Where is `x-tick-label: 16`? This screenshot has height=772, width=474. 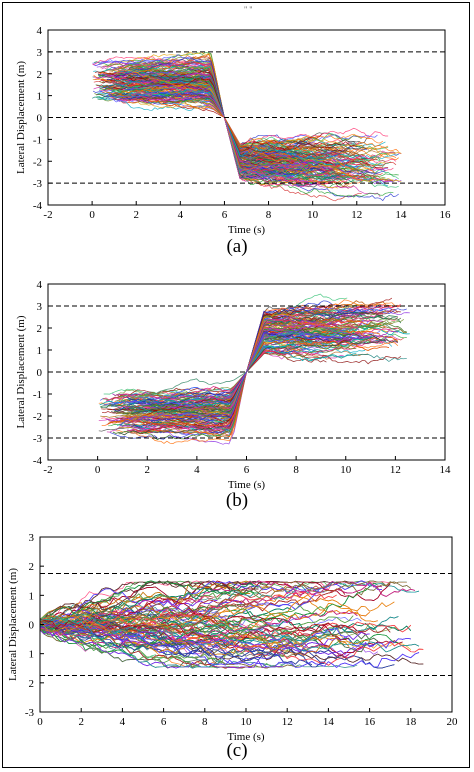 x-tick-label: 16 is located at coordinates (370, 722).